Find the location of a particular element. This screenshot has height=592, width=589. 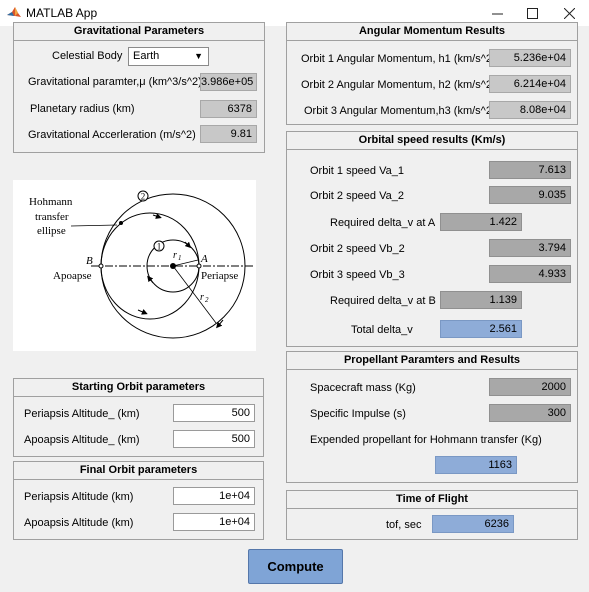

vb2-field: 3.794 is located at coordinates (530, 248).